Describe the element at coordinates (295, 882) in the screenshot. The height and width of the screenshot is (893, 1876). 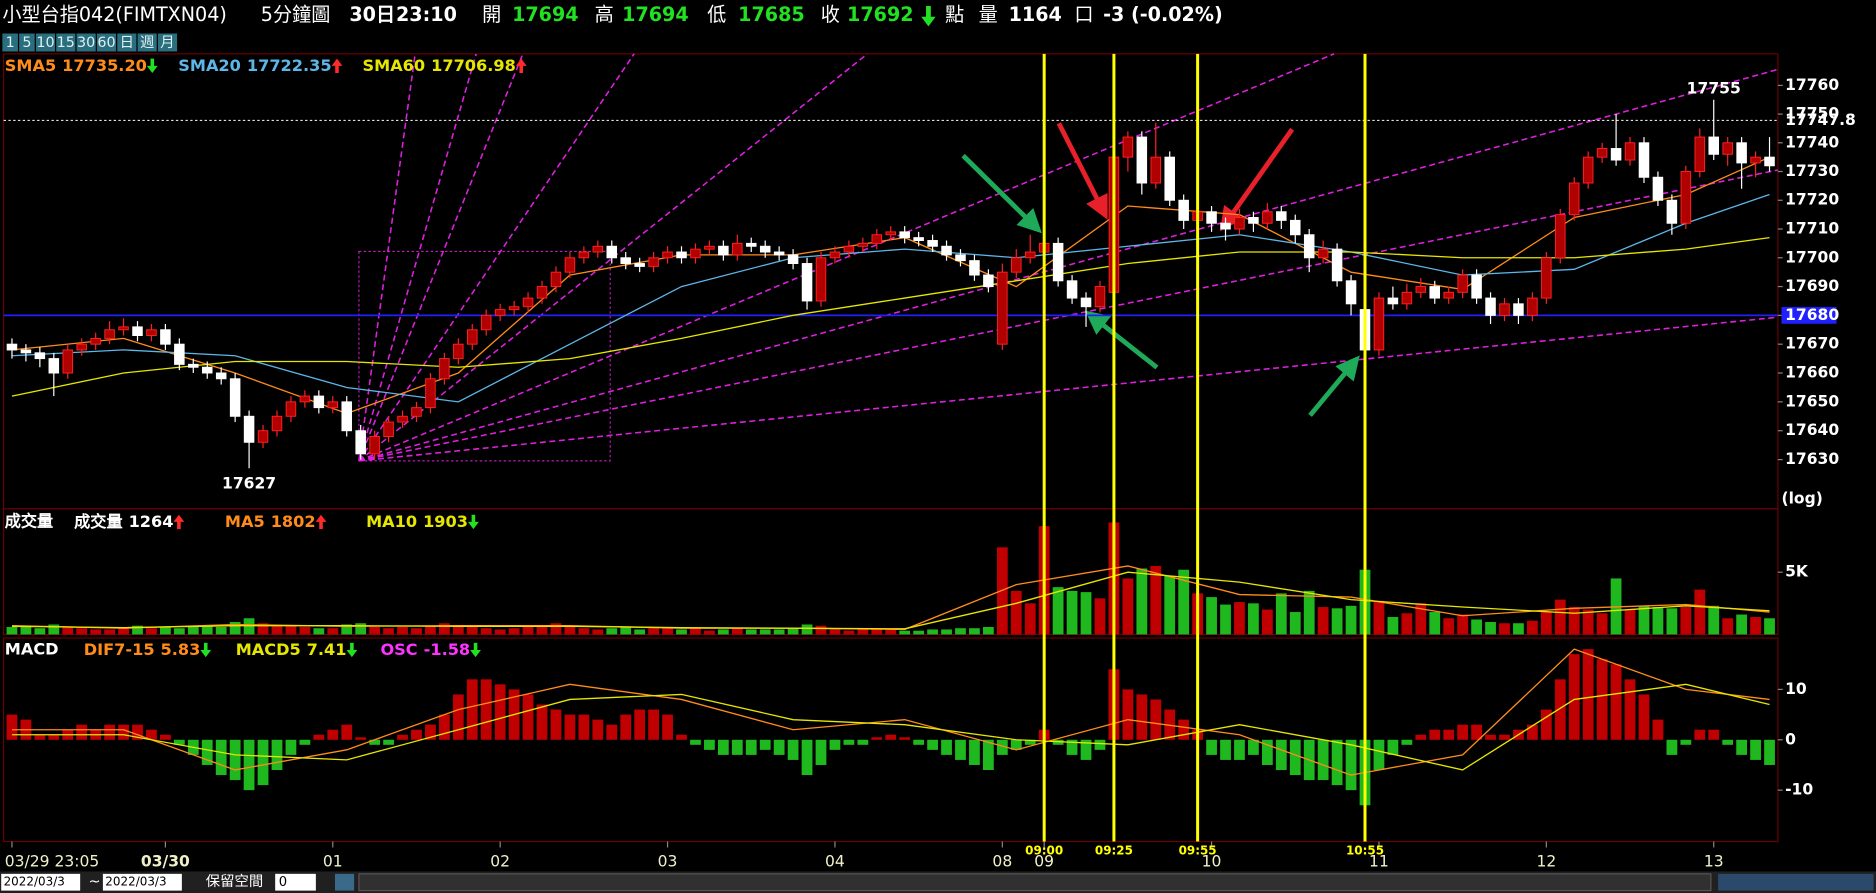
I see `space-input` at that location.